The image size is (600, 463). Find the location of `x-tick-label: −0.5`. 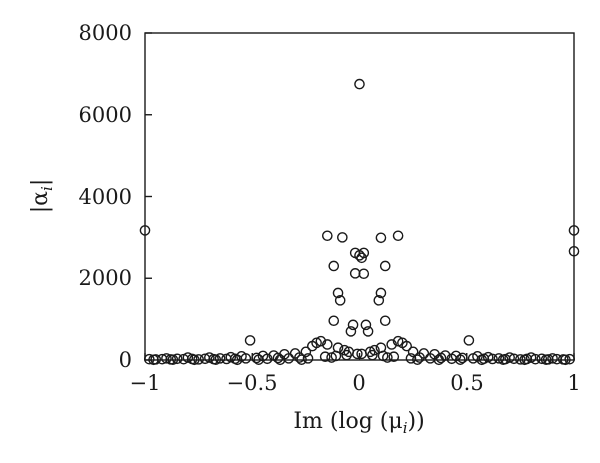

x-tick-label: −0.5 is located at coordinates (252, 383).